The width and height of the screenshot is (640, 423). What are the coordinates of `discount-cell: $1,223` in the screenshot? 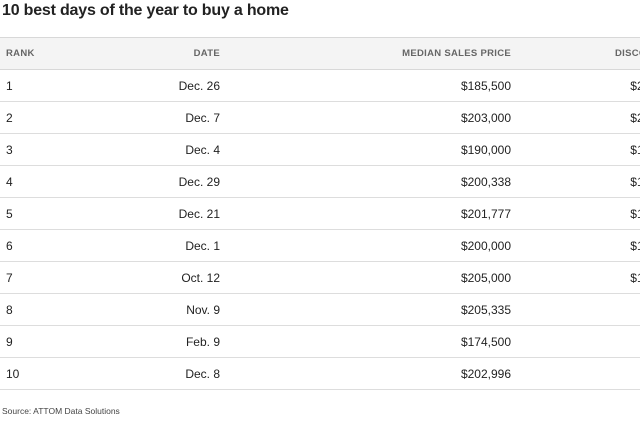 It's located at (576, 213).